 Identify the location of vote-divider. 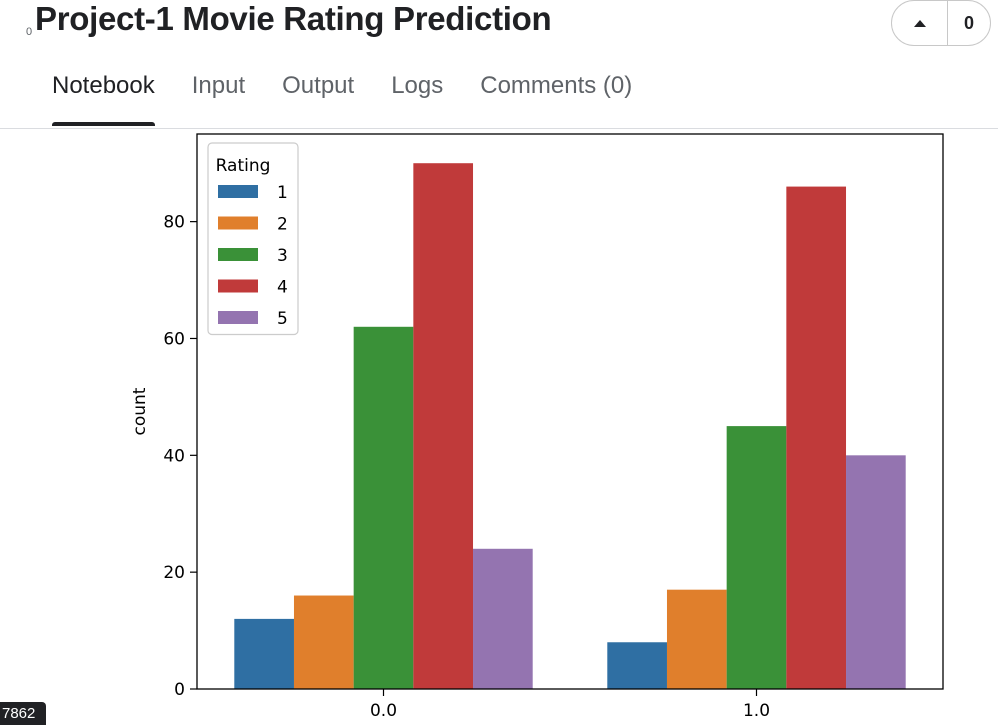
(947, 23).